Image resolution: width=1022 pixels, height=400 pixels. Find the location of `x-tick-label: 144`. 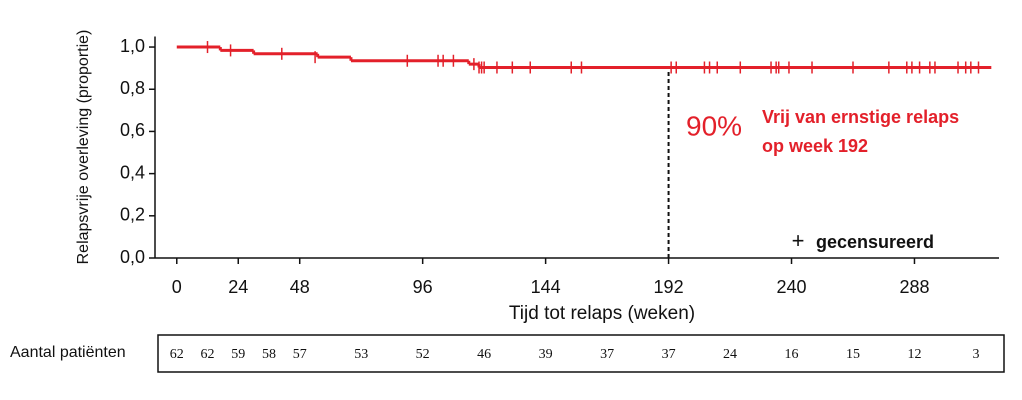

x-tick-label: 144 is located at coordinates (546, 287).